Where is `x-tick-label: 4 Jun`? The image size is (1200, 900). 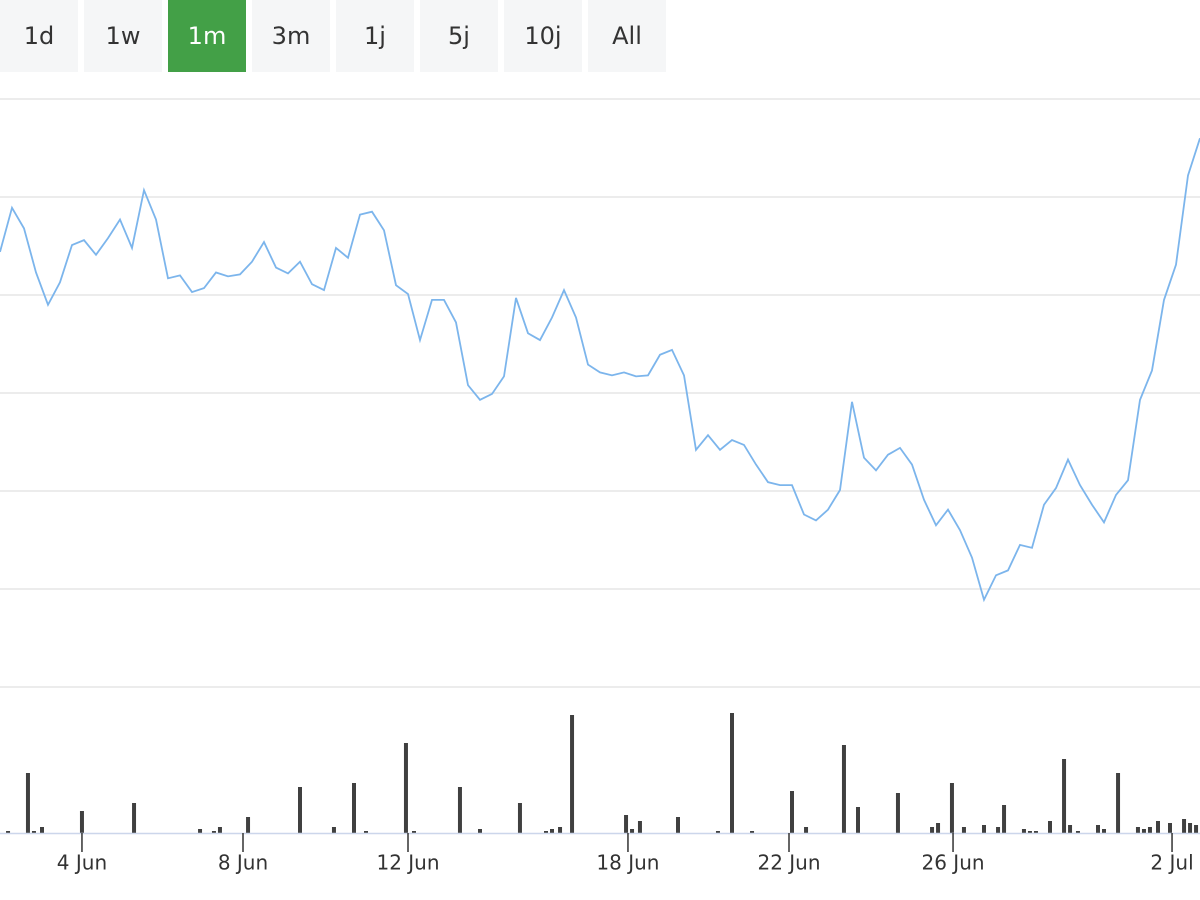 x-tick-label: 4 Jun is located at coordinates (82, 863).